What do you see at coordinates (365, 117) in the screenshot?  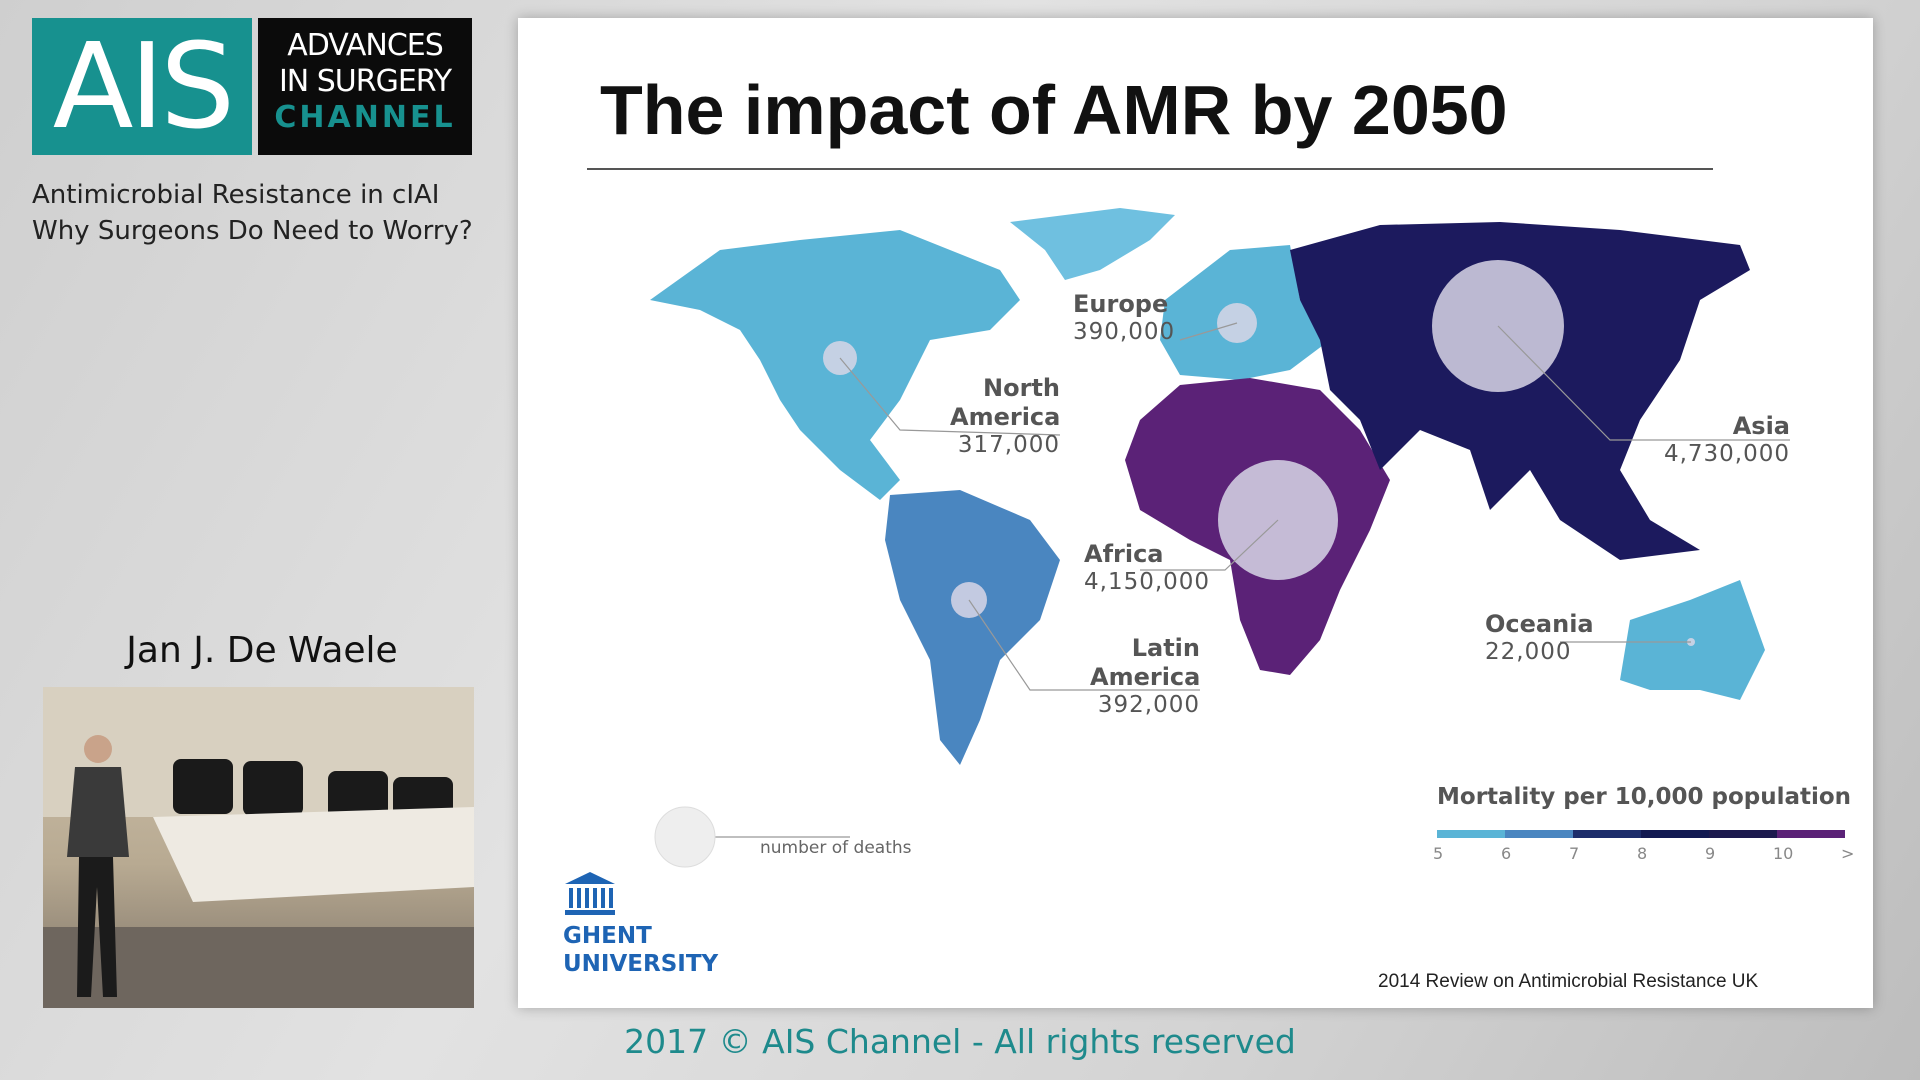 I see `logo-line3: CHANNEL` at bounding box center [365, 117].